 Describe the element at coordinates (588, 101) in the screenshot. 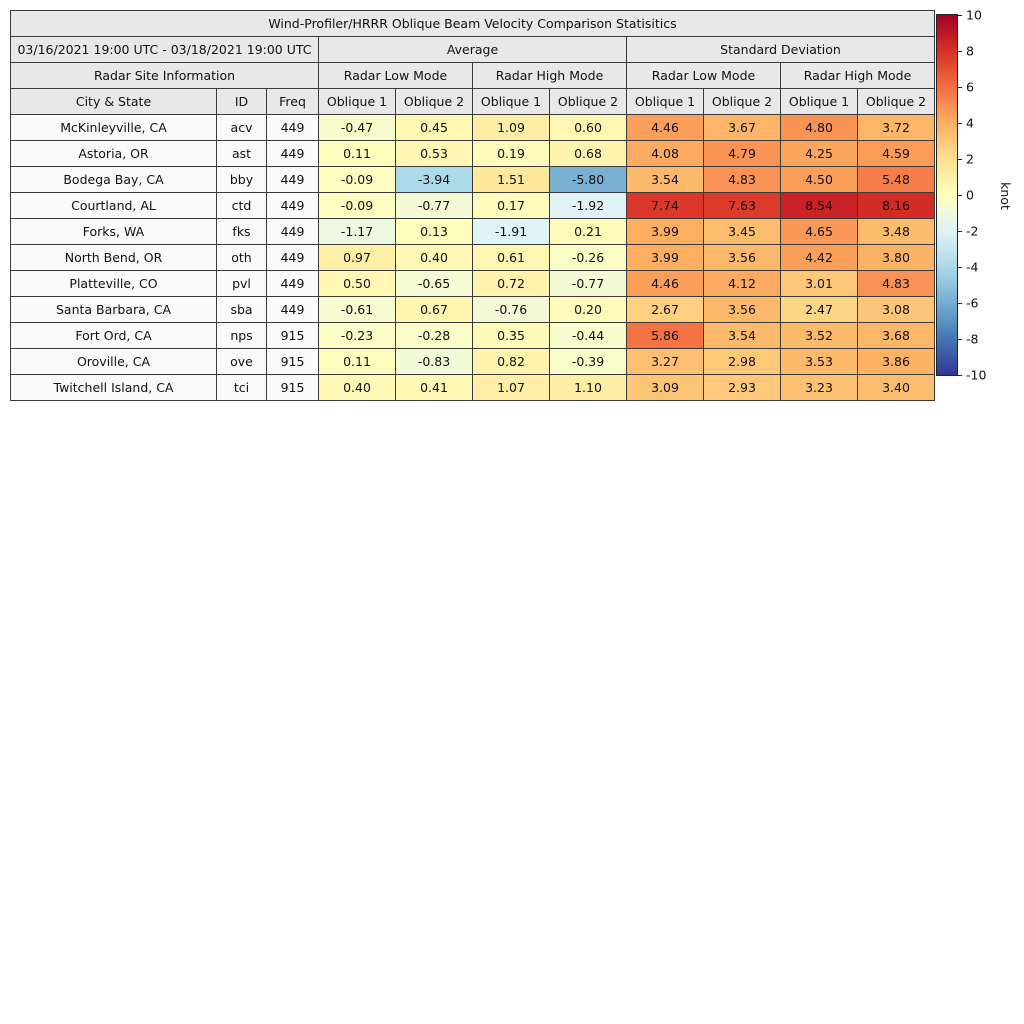

I see `col-header-oblique2: Oblique 2` at that location.